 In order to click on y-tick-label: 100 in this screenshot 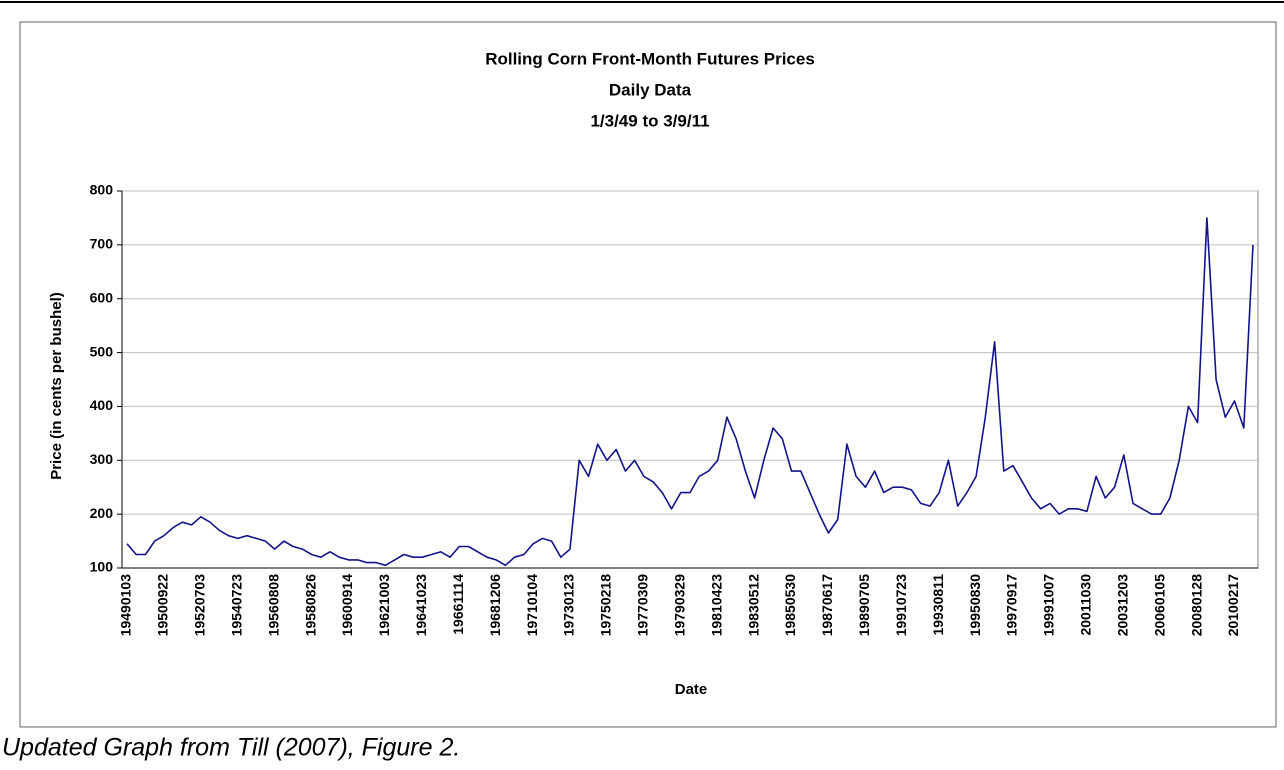, I will do `click(102, 567)`.